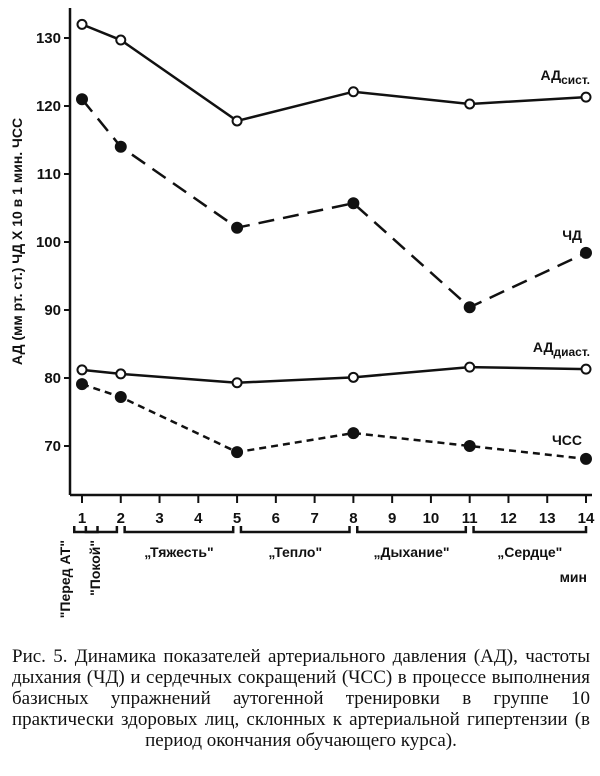 The image size is (600, 776). I want to click on y-tick-label: 70, so click(52, 446).